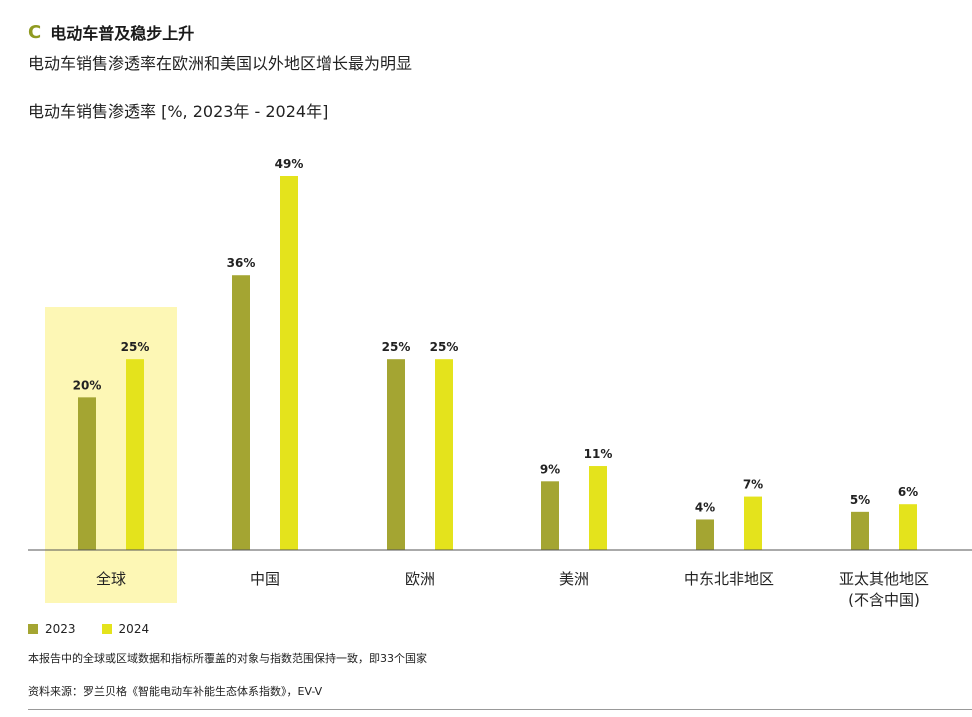 Image resolution: width=972 pixels, height=717 pixels. What do you see at coordinates (574, 579) in the screenshot?
I see `category-label-3: 美洲` at bounding box center [574, 579].